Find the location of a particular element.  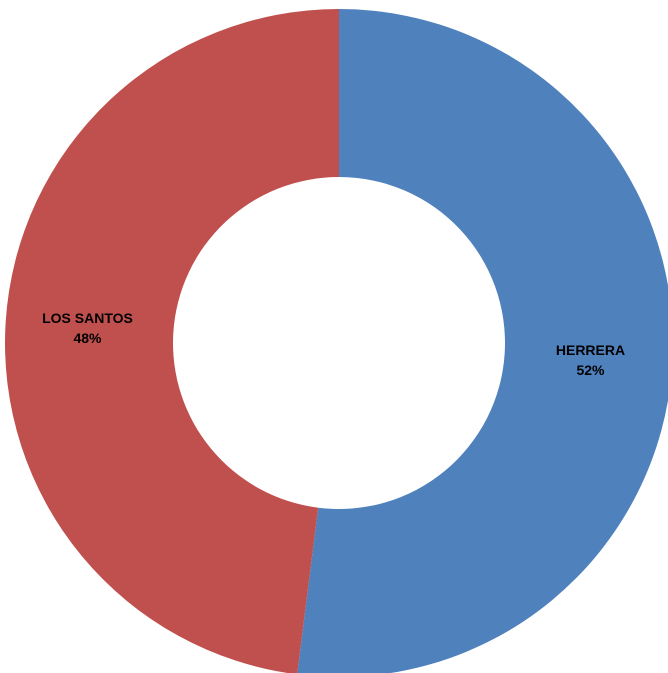

data-label-percent: 48% is located at coordinates (87, 338).